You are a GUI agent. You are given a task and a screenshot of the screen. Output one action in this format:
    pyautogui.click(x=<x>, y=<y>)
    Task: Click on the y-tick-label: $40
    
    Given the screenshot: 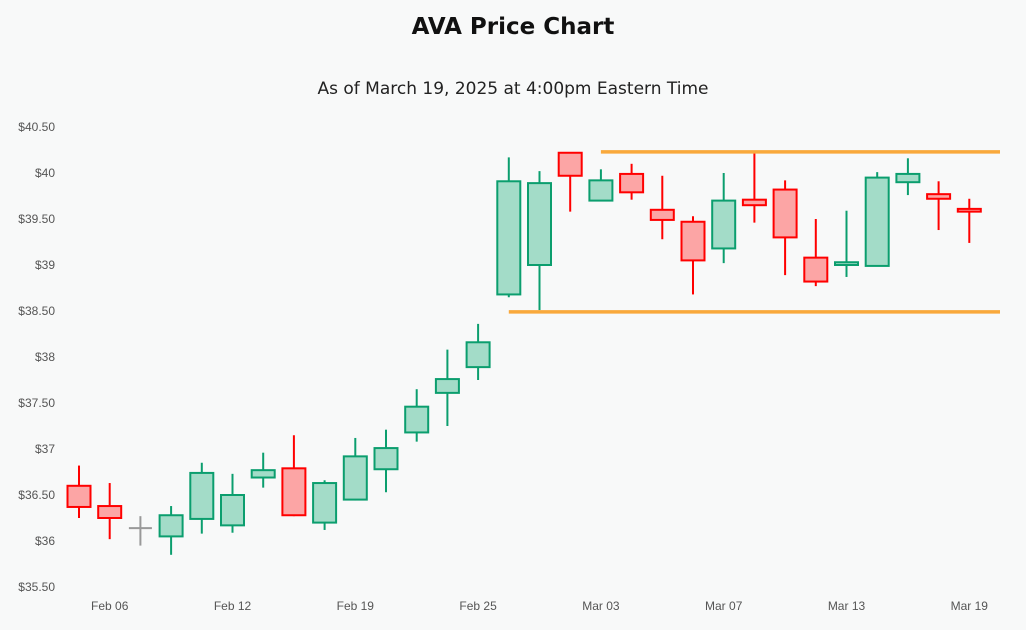 What is the action you would take?
    pyautogui.click(x=45, y=173)
    